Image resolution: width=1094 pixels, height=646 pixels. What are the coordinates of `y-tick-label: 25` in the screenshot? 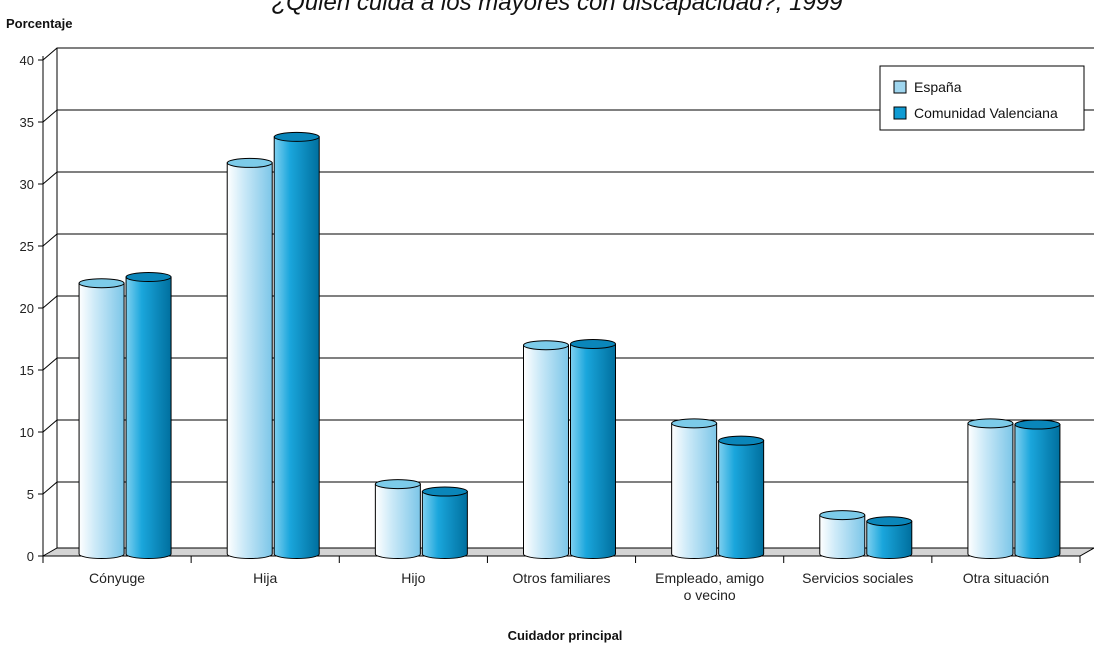 It's located at (27, 246).